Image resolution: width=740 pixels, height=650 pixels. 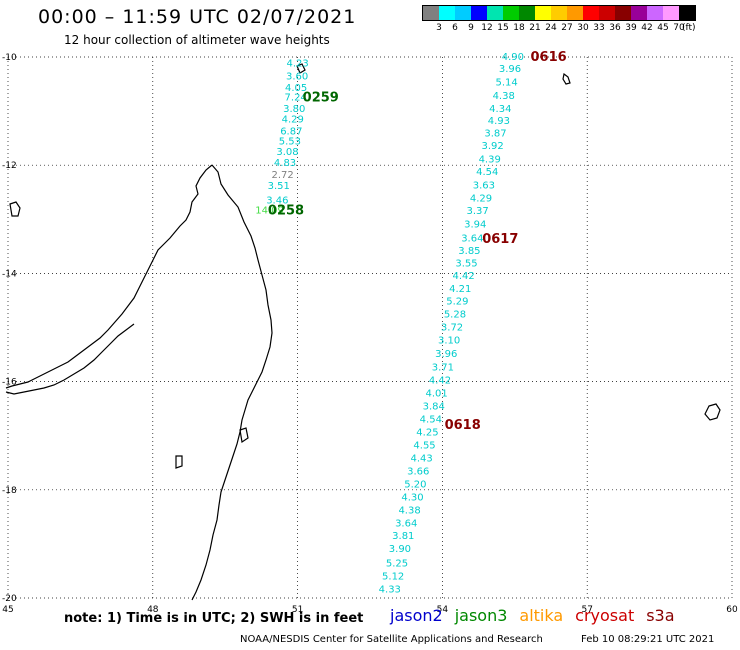 What do you see at coordinates (290, 141) in the screenshot?
I see `swh-reading-jason3-7: 5.53` at bounding box center [290, 141].